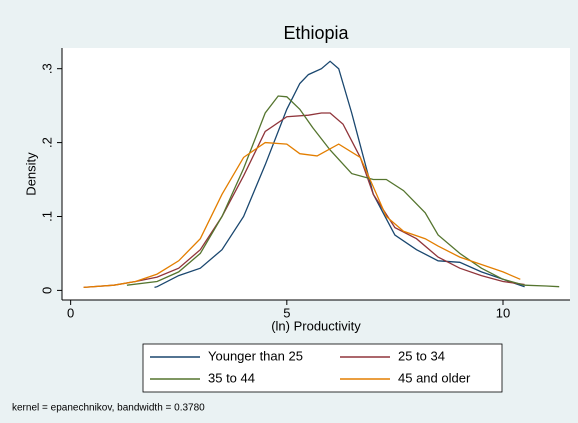 This screenshot has height=423, width=578. I want to click on y-tick-label: .3, so click(46, 68).